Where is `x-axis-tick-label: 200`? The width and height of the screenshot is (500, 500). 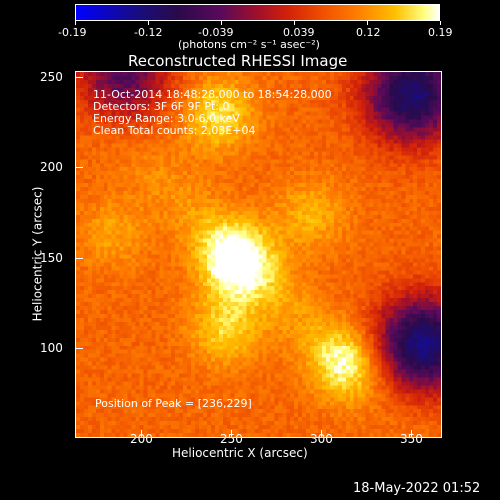
x-axis-tick-label: 200 is located at coordinates (141, 439).